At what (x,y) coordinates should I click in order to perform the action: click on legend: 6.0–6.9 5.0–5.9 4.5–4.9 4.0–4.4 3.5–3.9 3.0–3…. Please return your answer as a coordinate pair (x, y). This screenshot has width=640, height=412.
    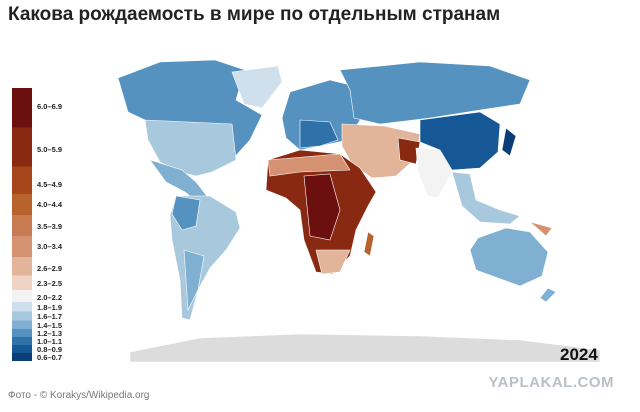
    Looking at the image, I should click on (37, 225).